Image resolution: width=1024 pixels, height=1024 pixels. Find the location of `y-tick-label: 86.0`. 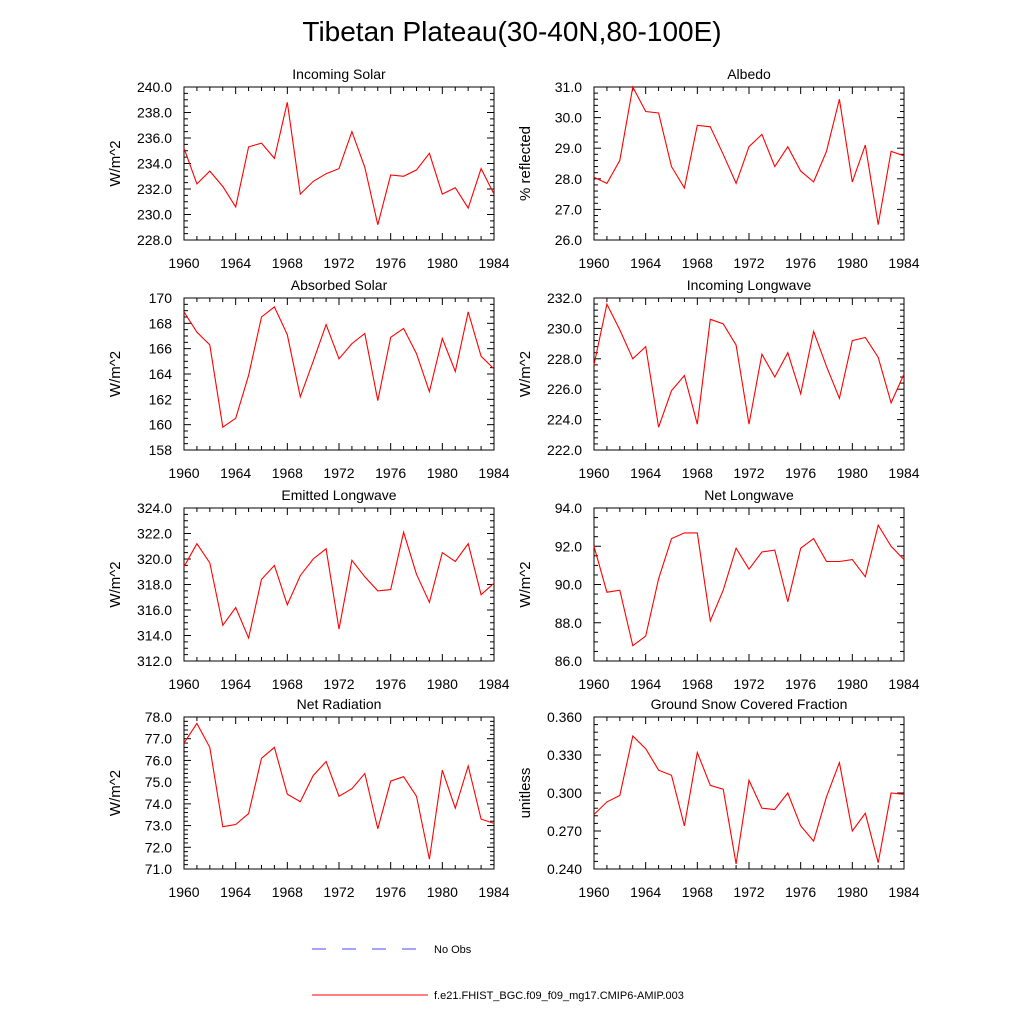

y-tick-label: 86.0 is located at coordinates (568, 661).